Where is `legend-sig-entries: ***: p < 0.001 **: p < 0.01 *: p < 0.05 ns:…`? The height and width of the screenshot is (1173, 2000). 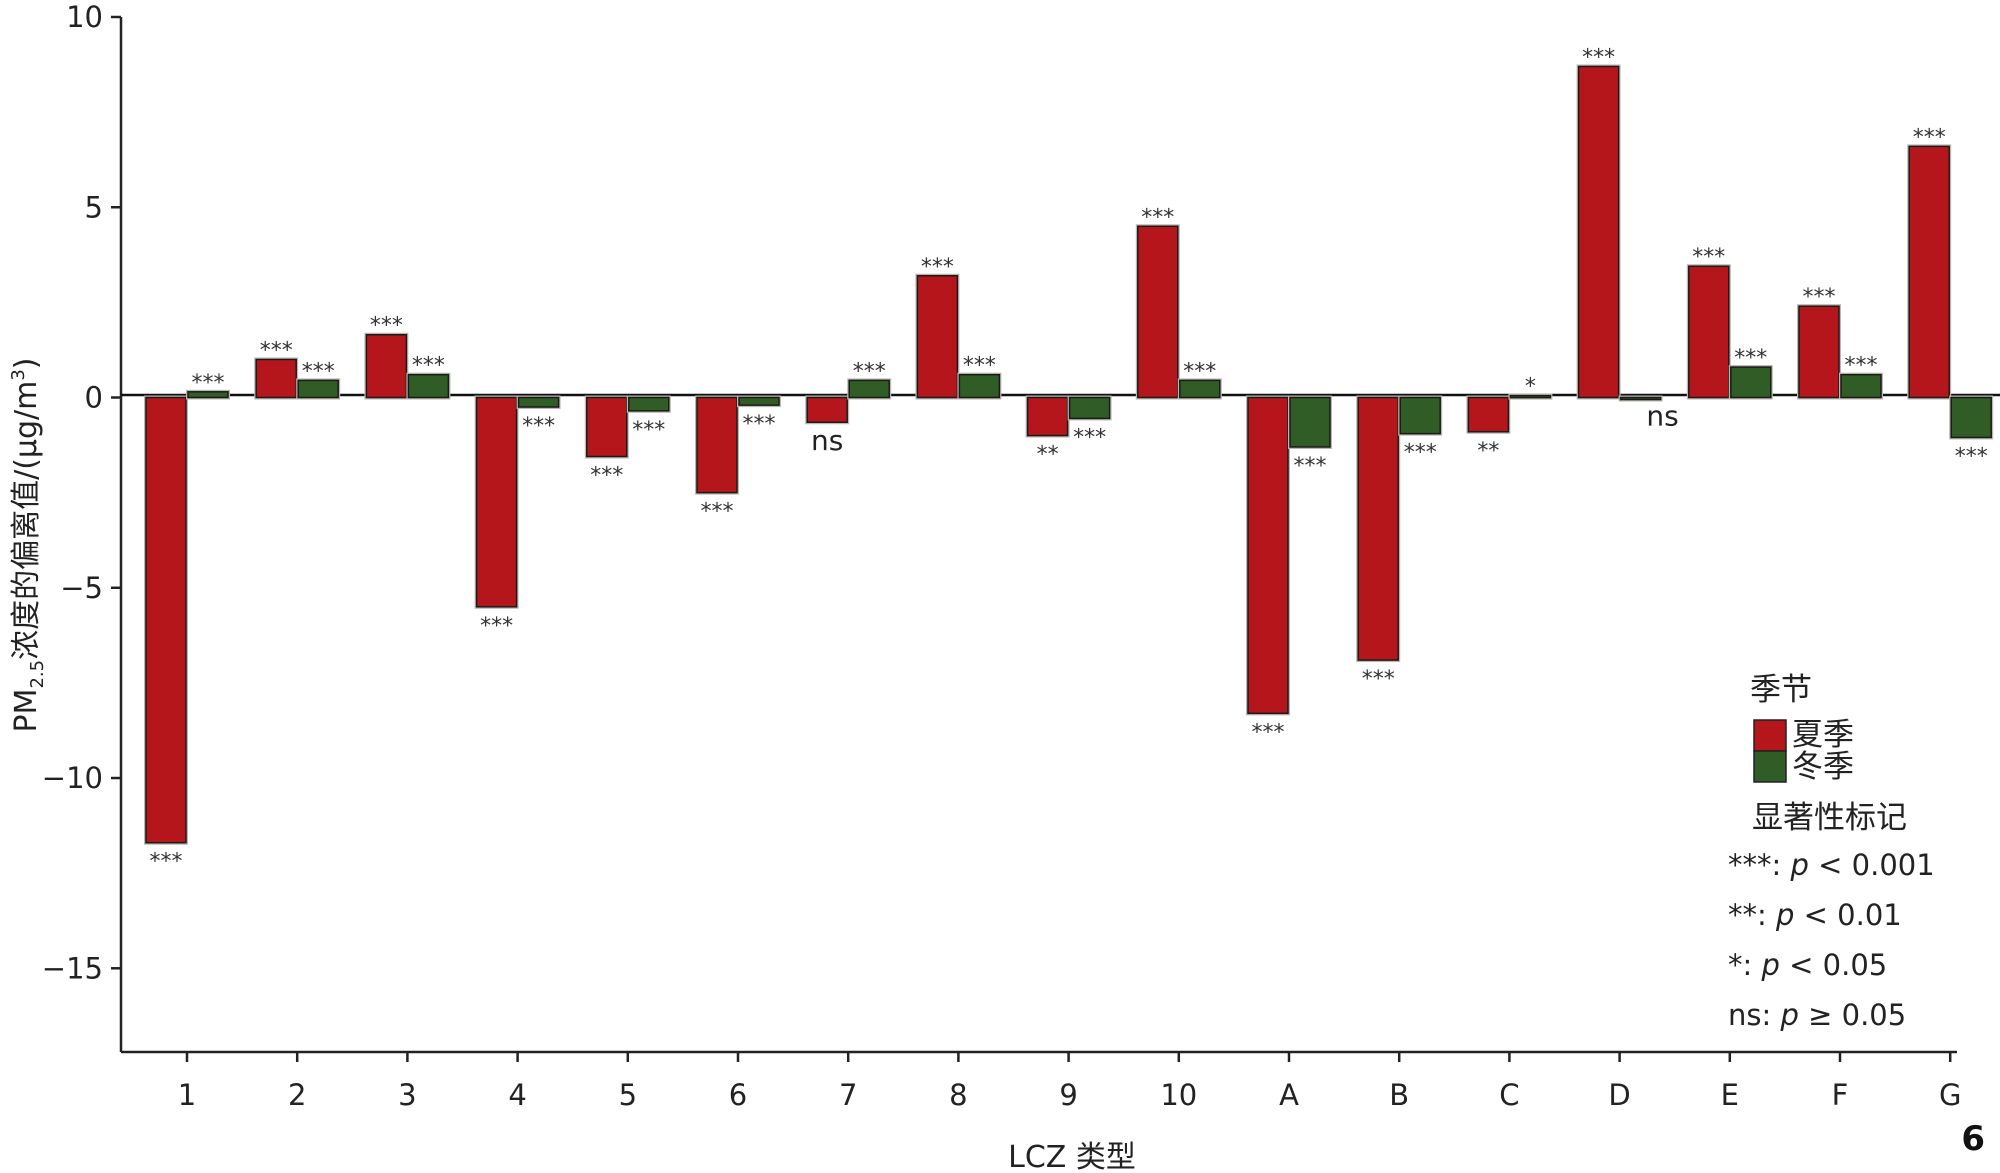
legend-sig-entries: ***: p < 0.001 **: p < 0.01 *: p < 0.05 ns:… is located at coordinates (1831, 940).